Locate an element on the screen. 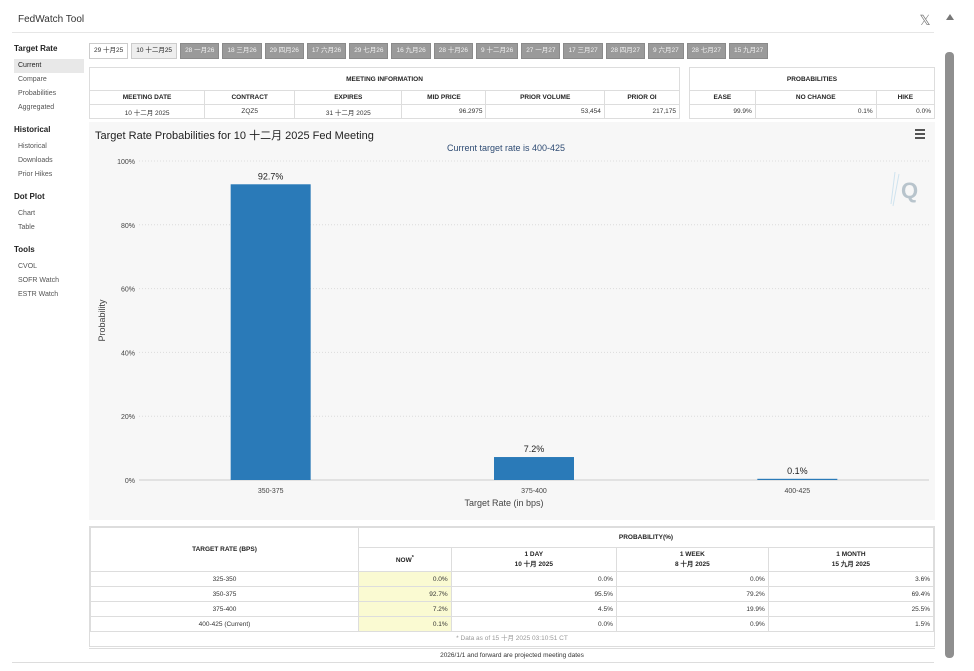  probability-cell: 69.4% is located at coordinates (851, 594).